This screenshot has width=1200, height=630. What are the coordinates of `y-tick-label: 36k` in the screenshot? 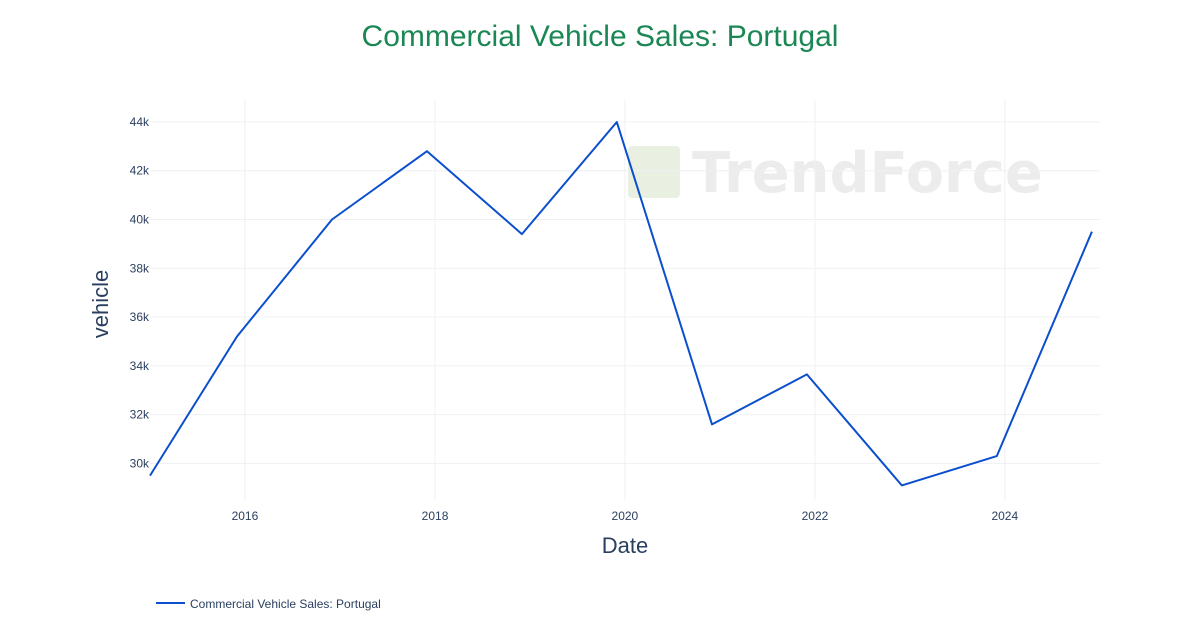 It's located at (140, 317).